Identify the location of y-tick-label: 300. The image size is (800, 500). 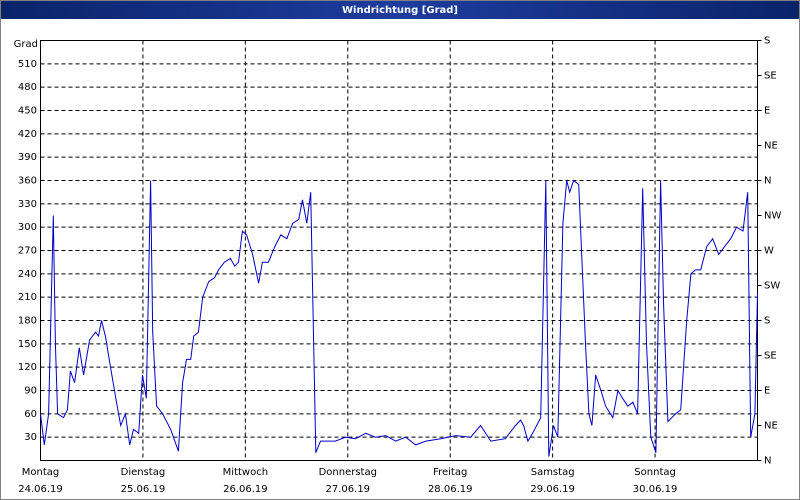
(27, 227).